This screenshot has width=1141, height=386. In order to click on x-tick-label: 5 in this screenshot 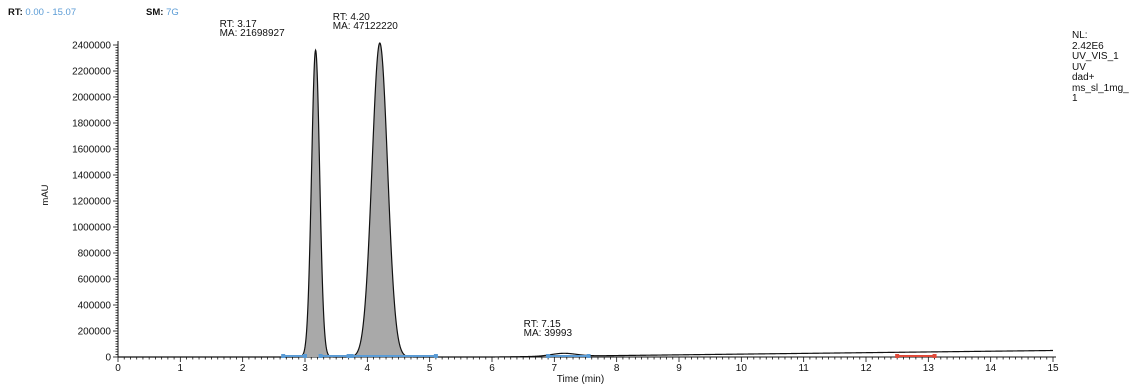, I will do `click(430, 368)`.